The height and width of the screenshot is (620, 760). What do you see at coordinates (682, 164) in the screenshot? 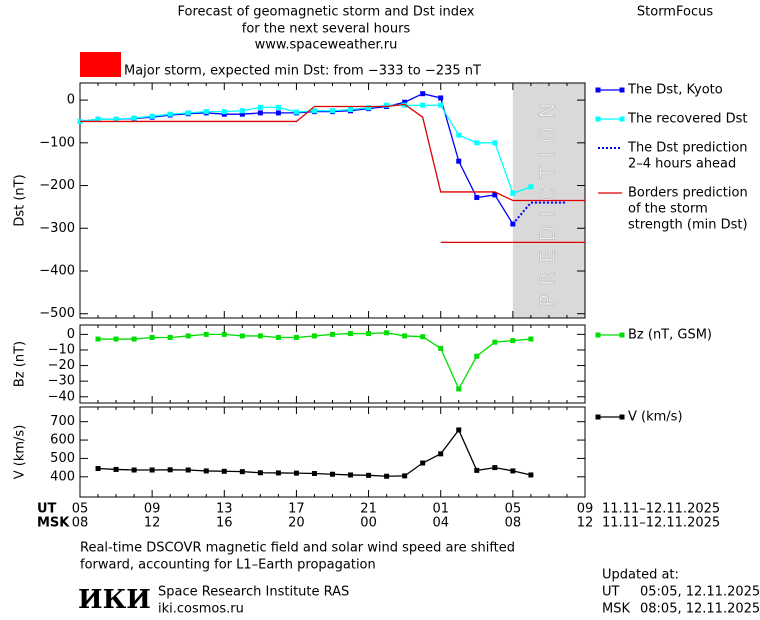
I see `legend-label: 2–4 hours ahead` at bounding box center [682, 164].